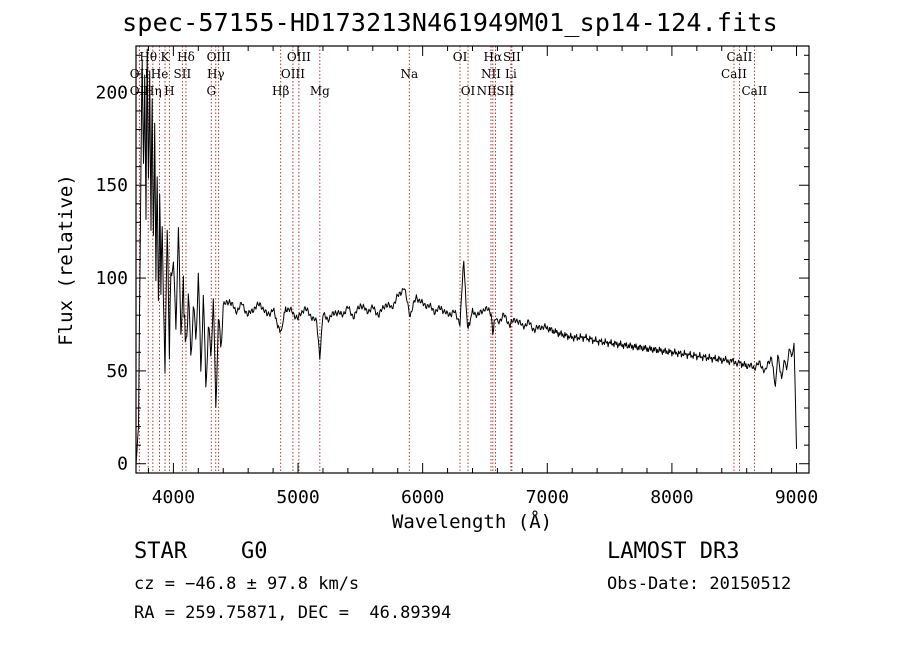 This screenshot has height=649, width=900. What do you see at coordinates (111, 185) in the screenshot?
I see `y-tick-label: 150` at bounding box center [111, 185].